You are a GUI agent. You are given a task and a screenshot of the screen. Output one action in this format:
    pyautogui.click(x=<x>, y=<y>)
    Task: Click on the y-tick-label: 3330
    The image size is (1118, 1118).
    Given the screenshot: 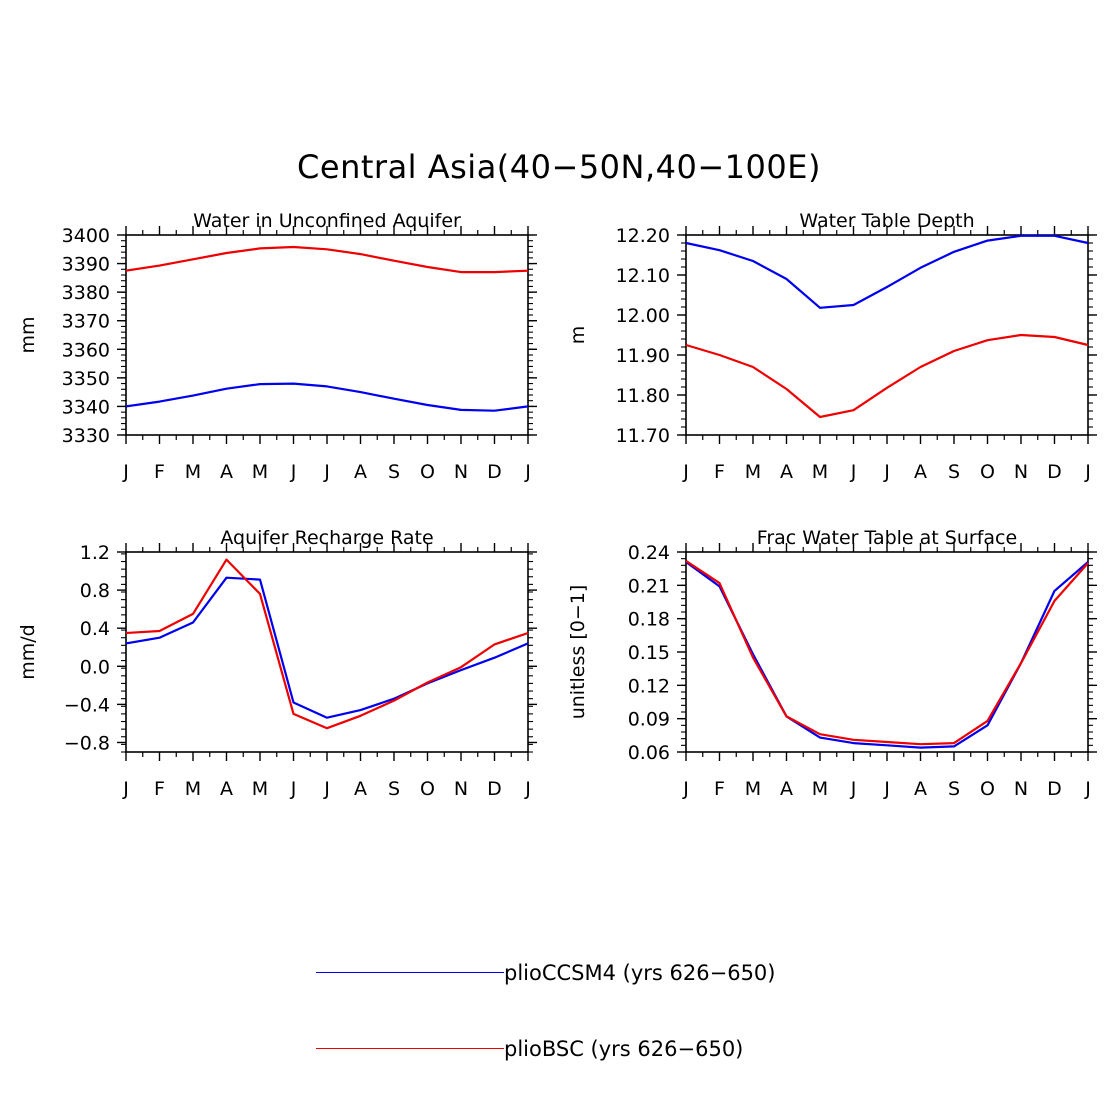 What is the action you would take?
    pyautogui.click(x=86, y=436)
    